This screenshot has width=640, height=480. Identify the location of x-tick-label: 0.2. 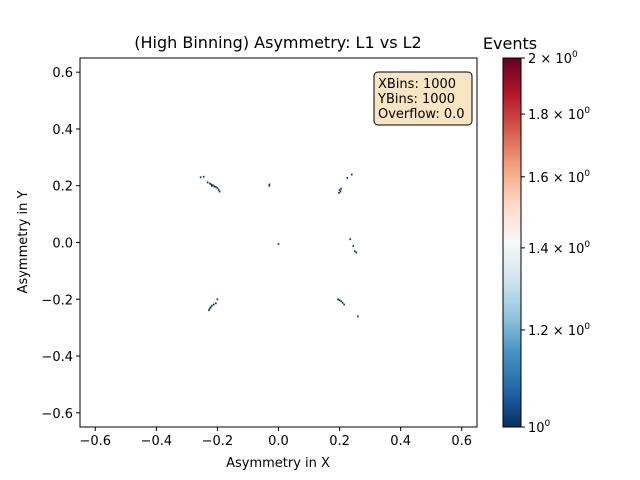
(339, 441).